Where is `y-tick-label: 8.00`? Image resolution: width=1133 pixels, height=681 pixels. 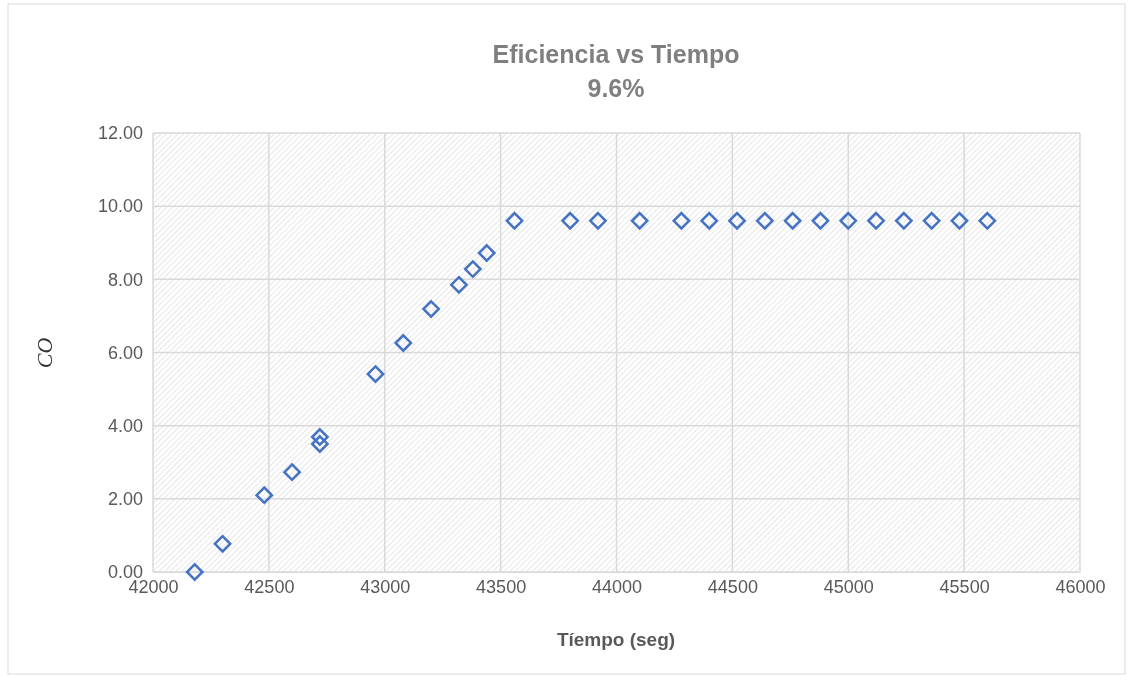
y-tick-label: 8.00 is located at coordinates (125, 279).